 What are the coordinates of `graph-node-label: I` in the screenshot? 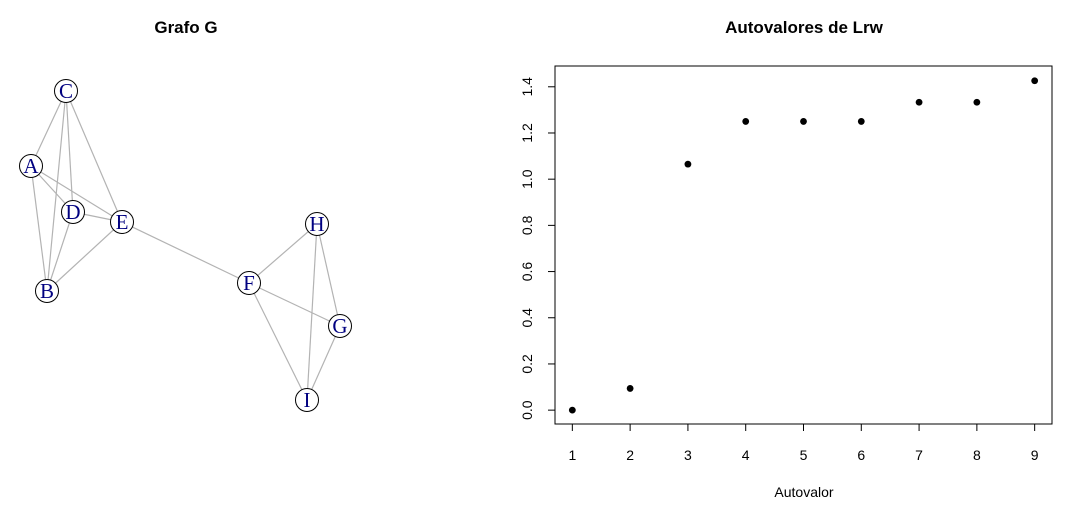 It's located at (307, 400).